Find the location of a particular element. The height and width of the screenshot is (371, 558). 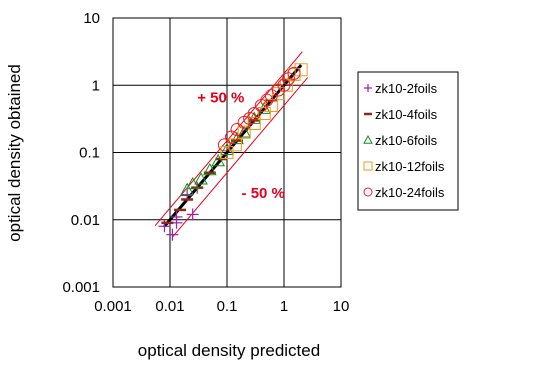

x-tick-label: 10 is located at coordinates (341, 306).